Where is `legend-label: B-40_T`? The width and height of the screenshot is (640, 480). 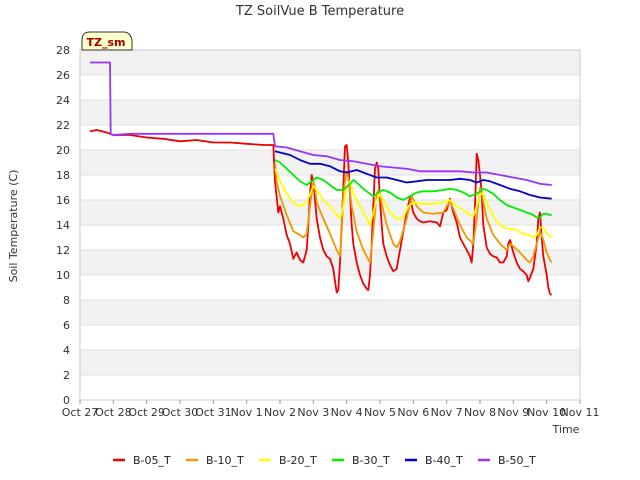 legend-label: B-40_T is located at coordinates (444, 460).